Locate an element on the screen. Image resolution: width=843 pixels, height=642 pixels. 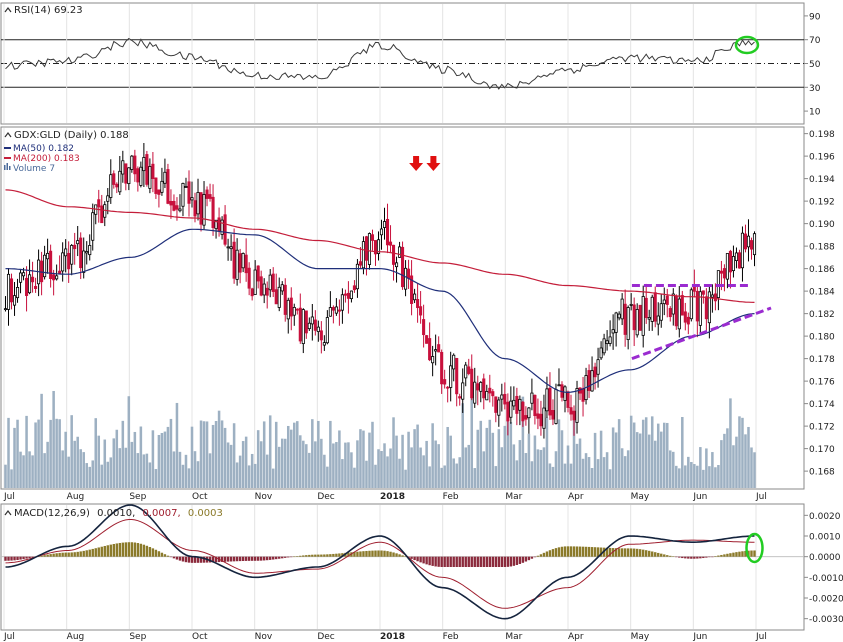
price-tick-label: 0.186 is located at coordinates (822, 270).